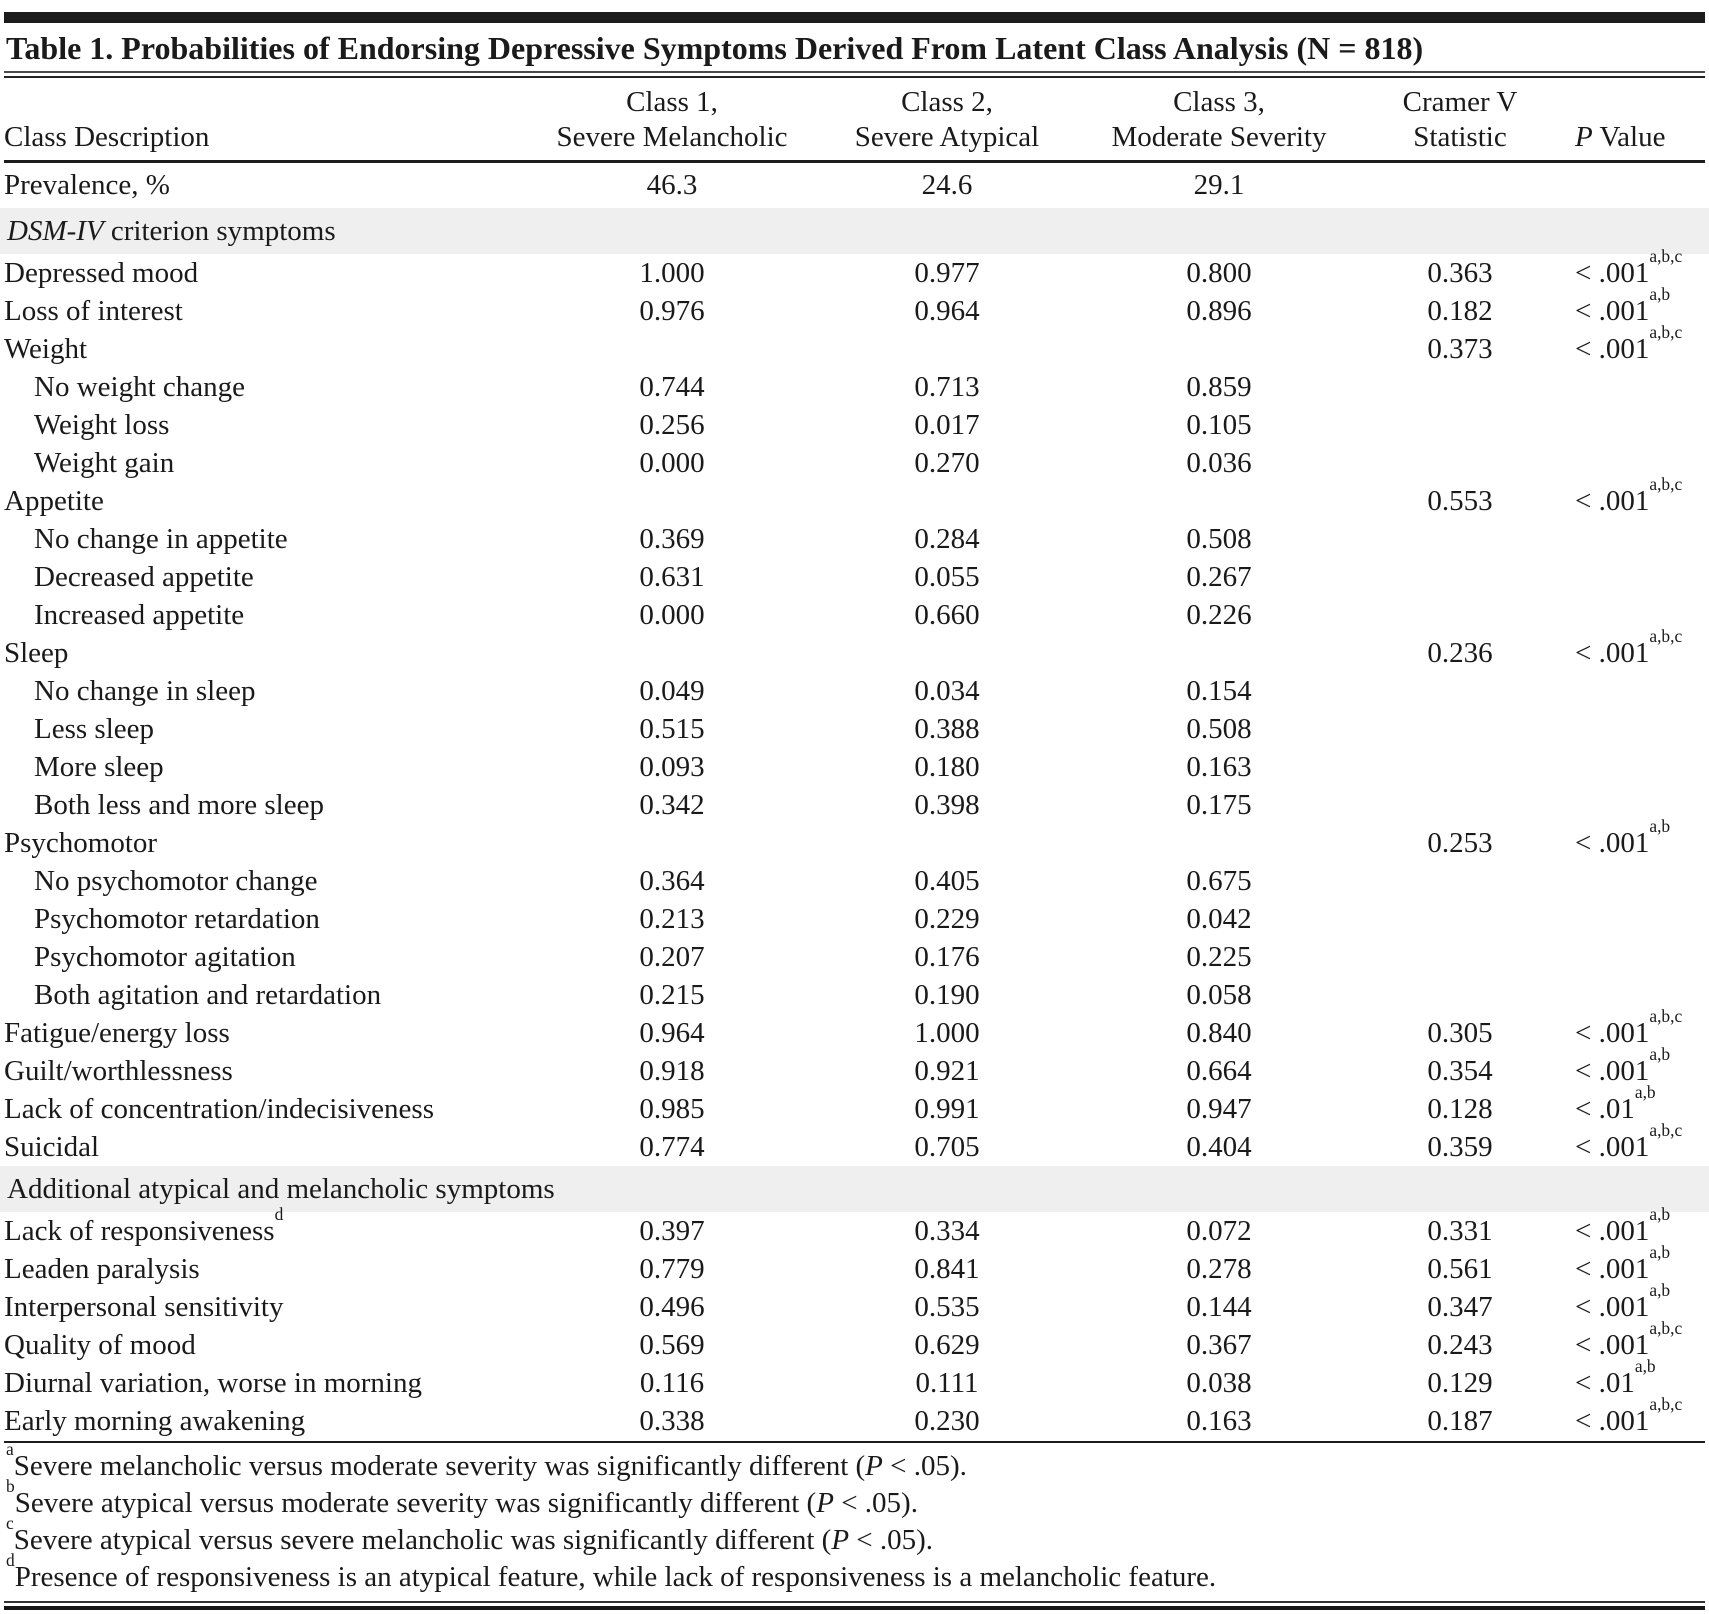  Describe the element at coordinates (1460, 1383) in the screenshot. I see `cell-cramer-v-value: 0.129` at that location.